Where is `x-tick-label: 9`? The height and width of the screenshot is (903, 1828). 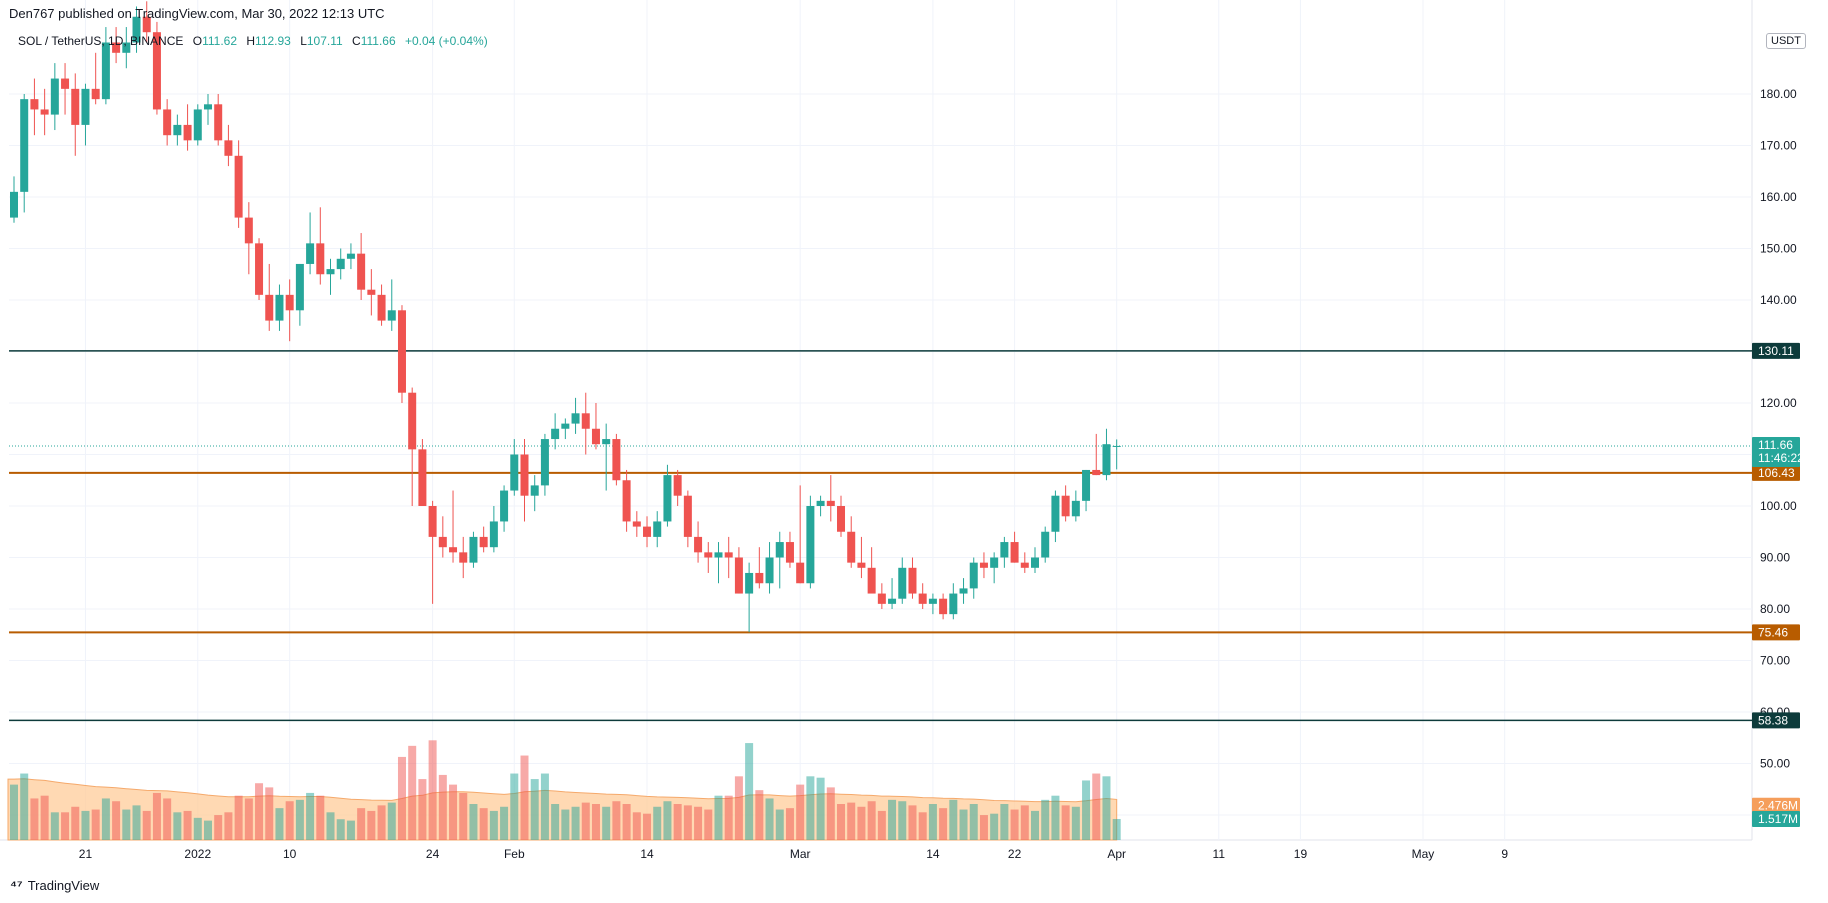
x-tick-label: 9 is located at coordinates (1504, 854).